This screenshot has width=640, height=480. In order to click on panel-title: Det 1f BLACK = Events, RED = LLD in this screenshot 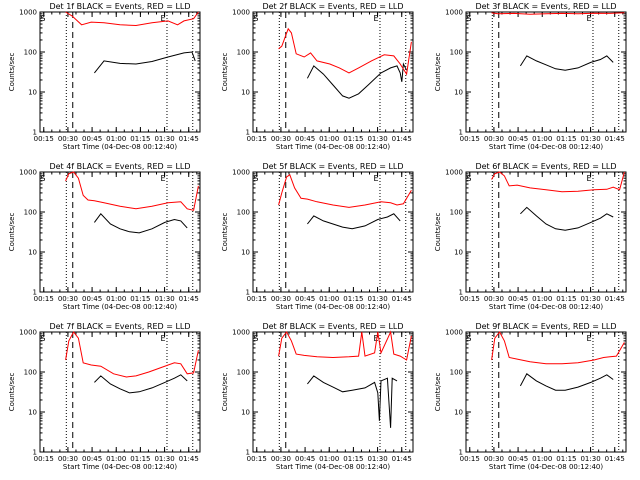, I will do `click(119, 6)`.